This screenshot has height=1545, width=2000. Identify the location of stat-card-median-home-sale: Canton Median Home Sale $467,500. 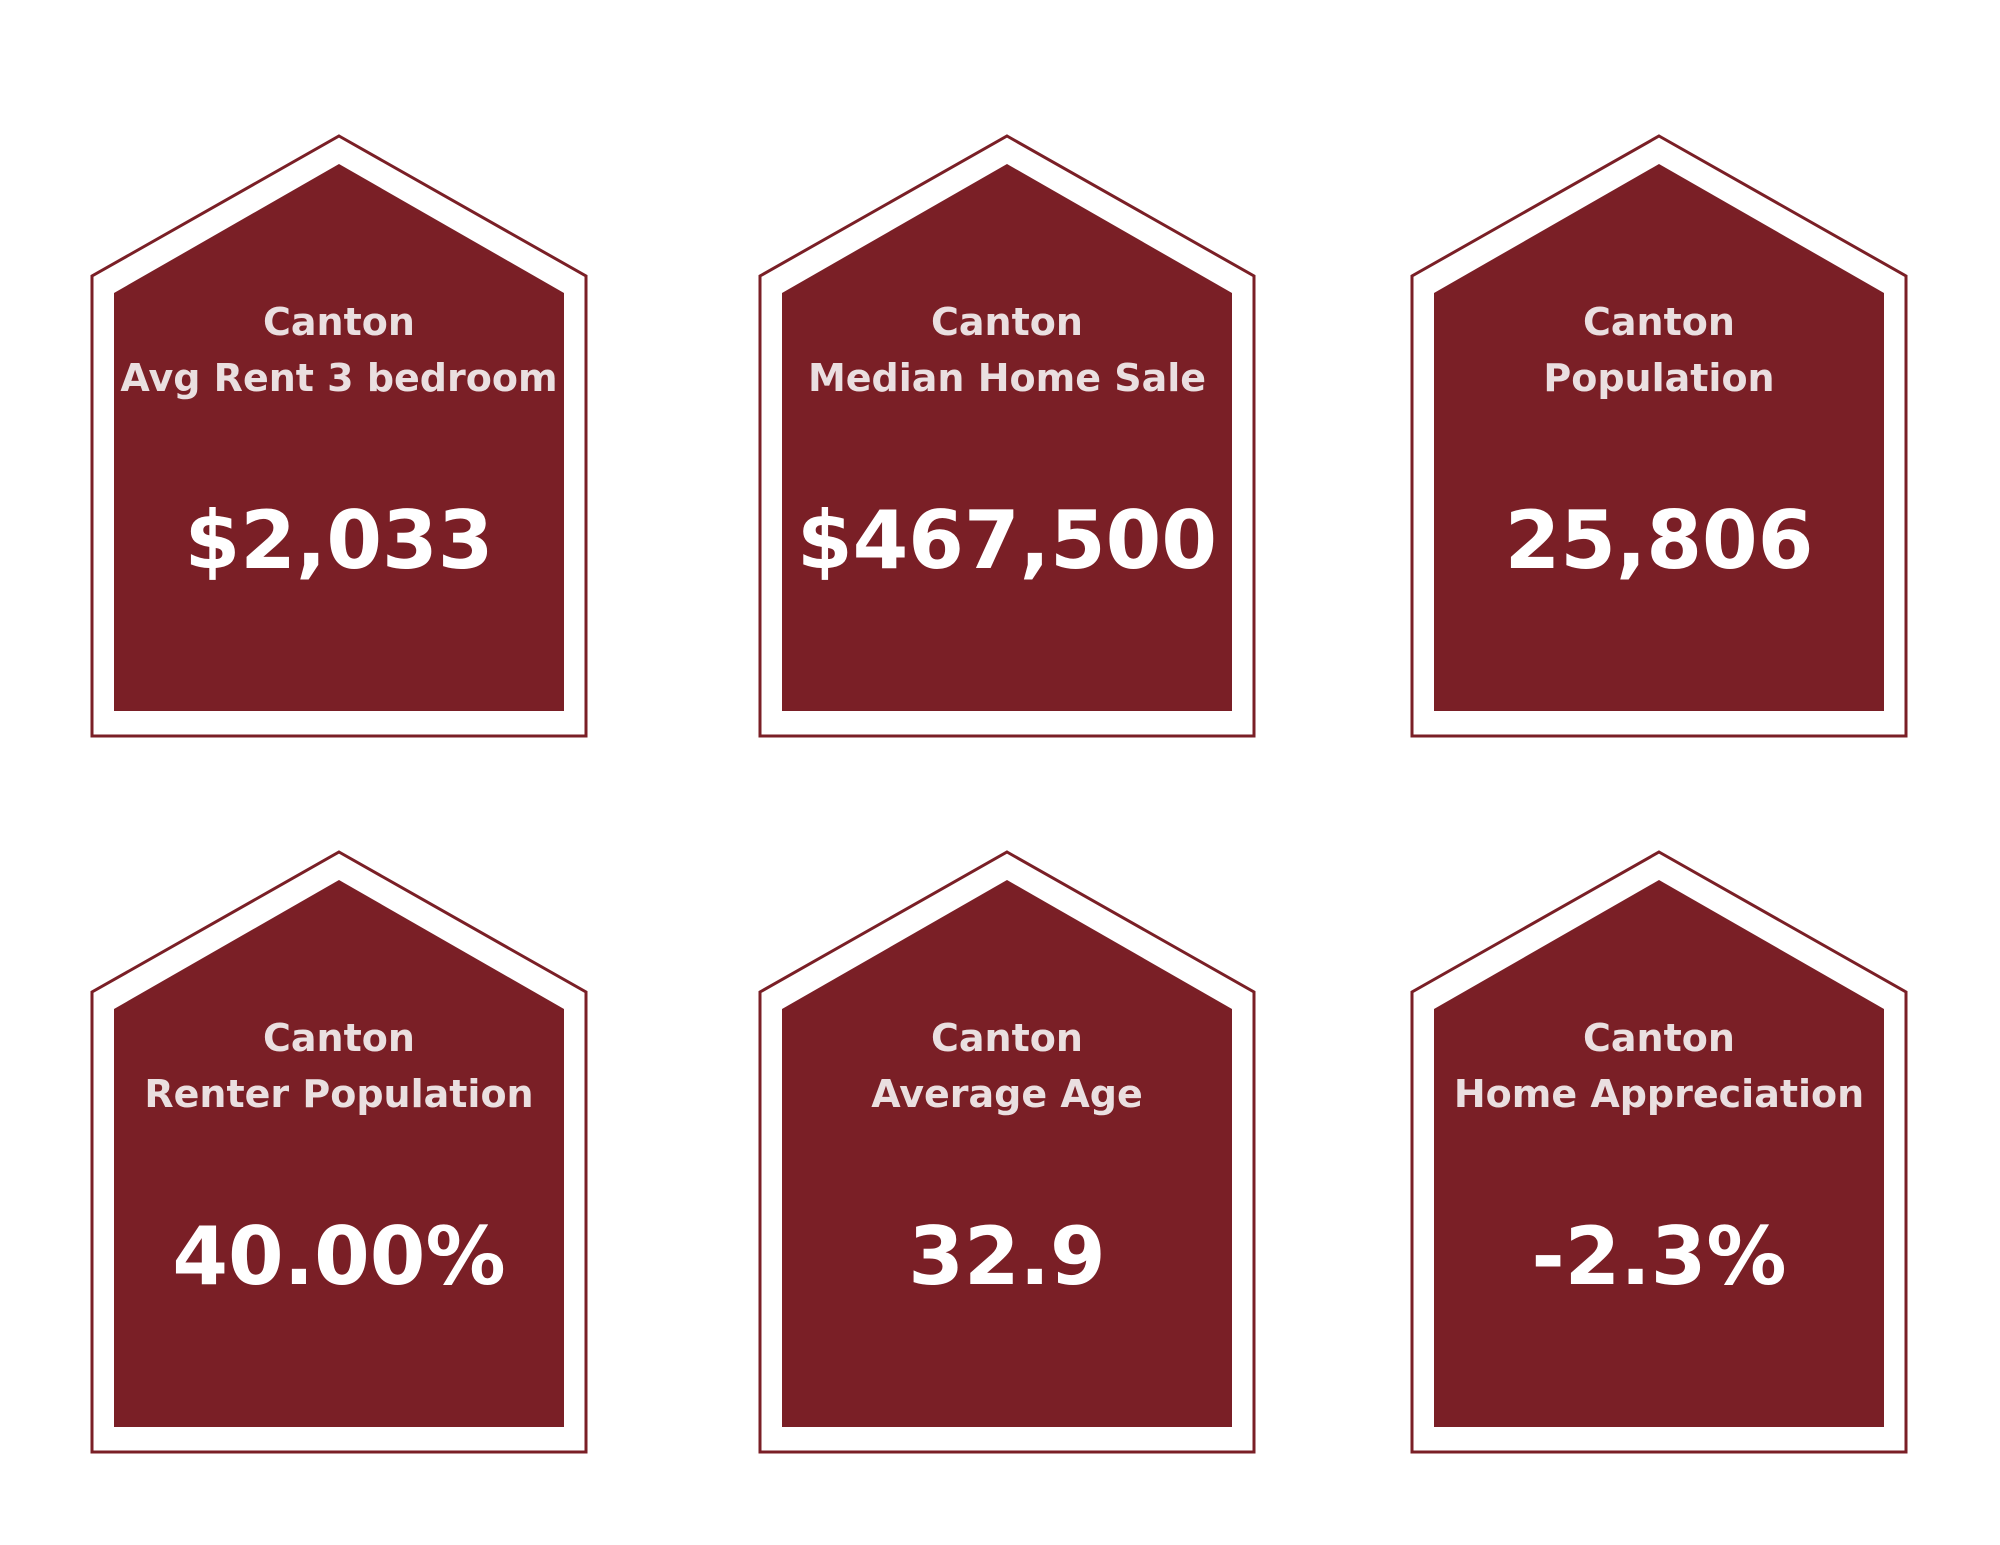
(1007, 438).